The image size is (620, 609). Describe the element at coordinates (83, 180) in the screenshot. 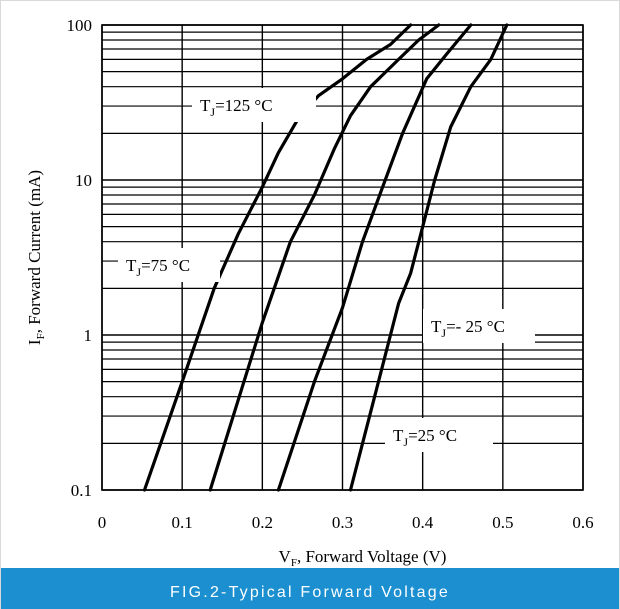

I see `y-tick-label: 10` at that location.